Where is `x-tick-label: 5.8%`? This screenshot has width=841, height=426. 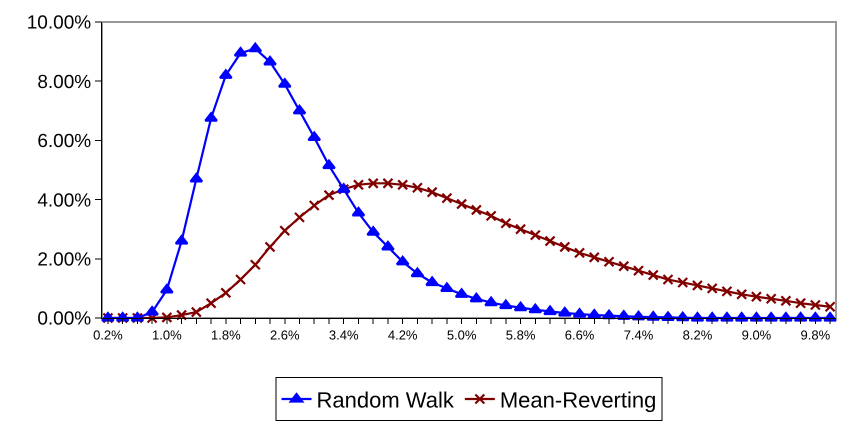
x-tick-label: 5.8% is located at coordinates (521, 335).